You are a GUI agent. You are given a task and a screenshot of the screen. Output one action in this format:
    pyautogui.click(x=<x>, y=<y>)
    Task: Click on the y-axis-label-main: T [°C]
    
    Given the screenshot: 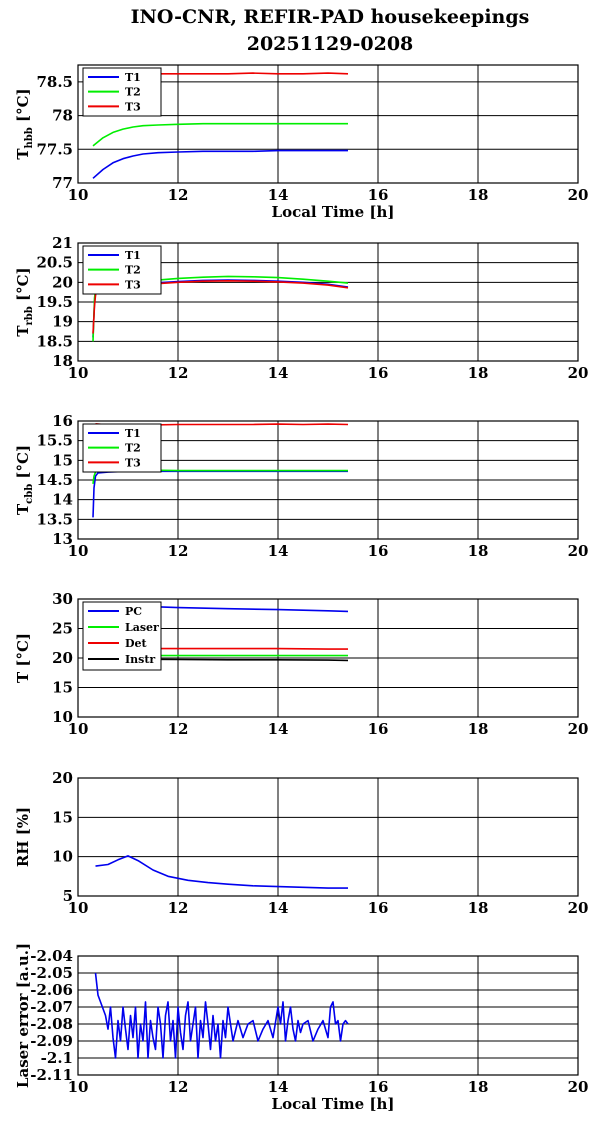 What is the action you would take?
    pyautogui.click(x=23, y=658)
    